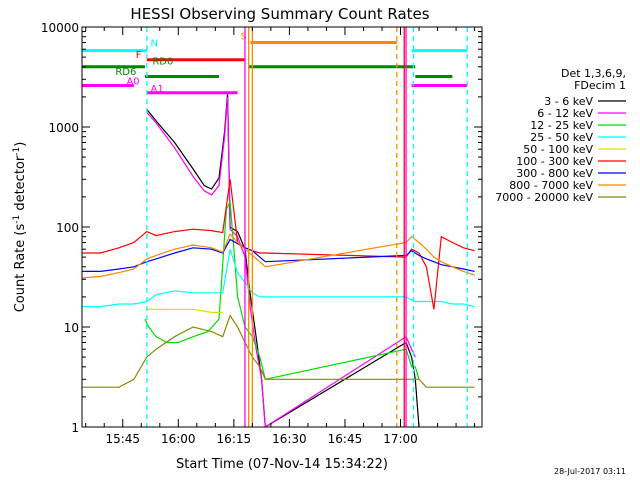  I want to click on x-tick-label: 16:15, so click(234, 439).